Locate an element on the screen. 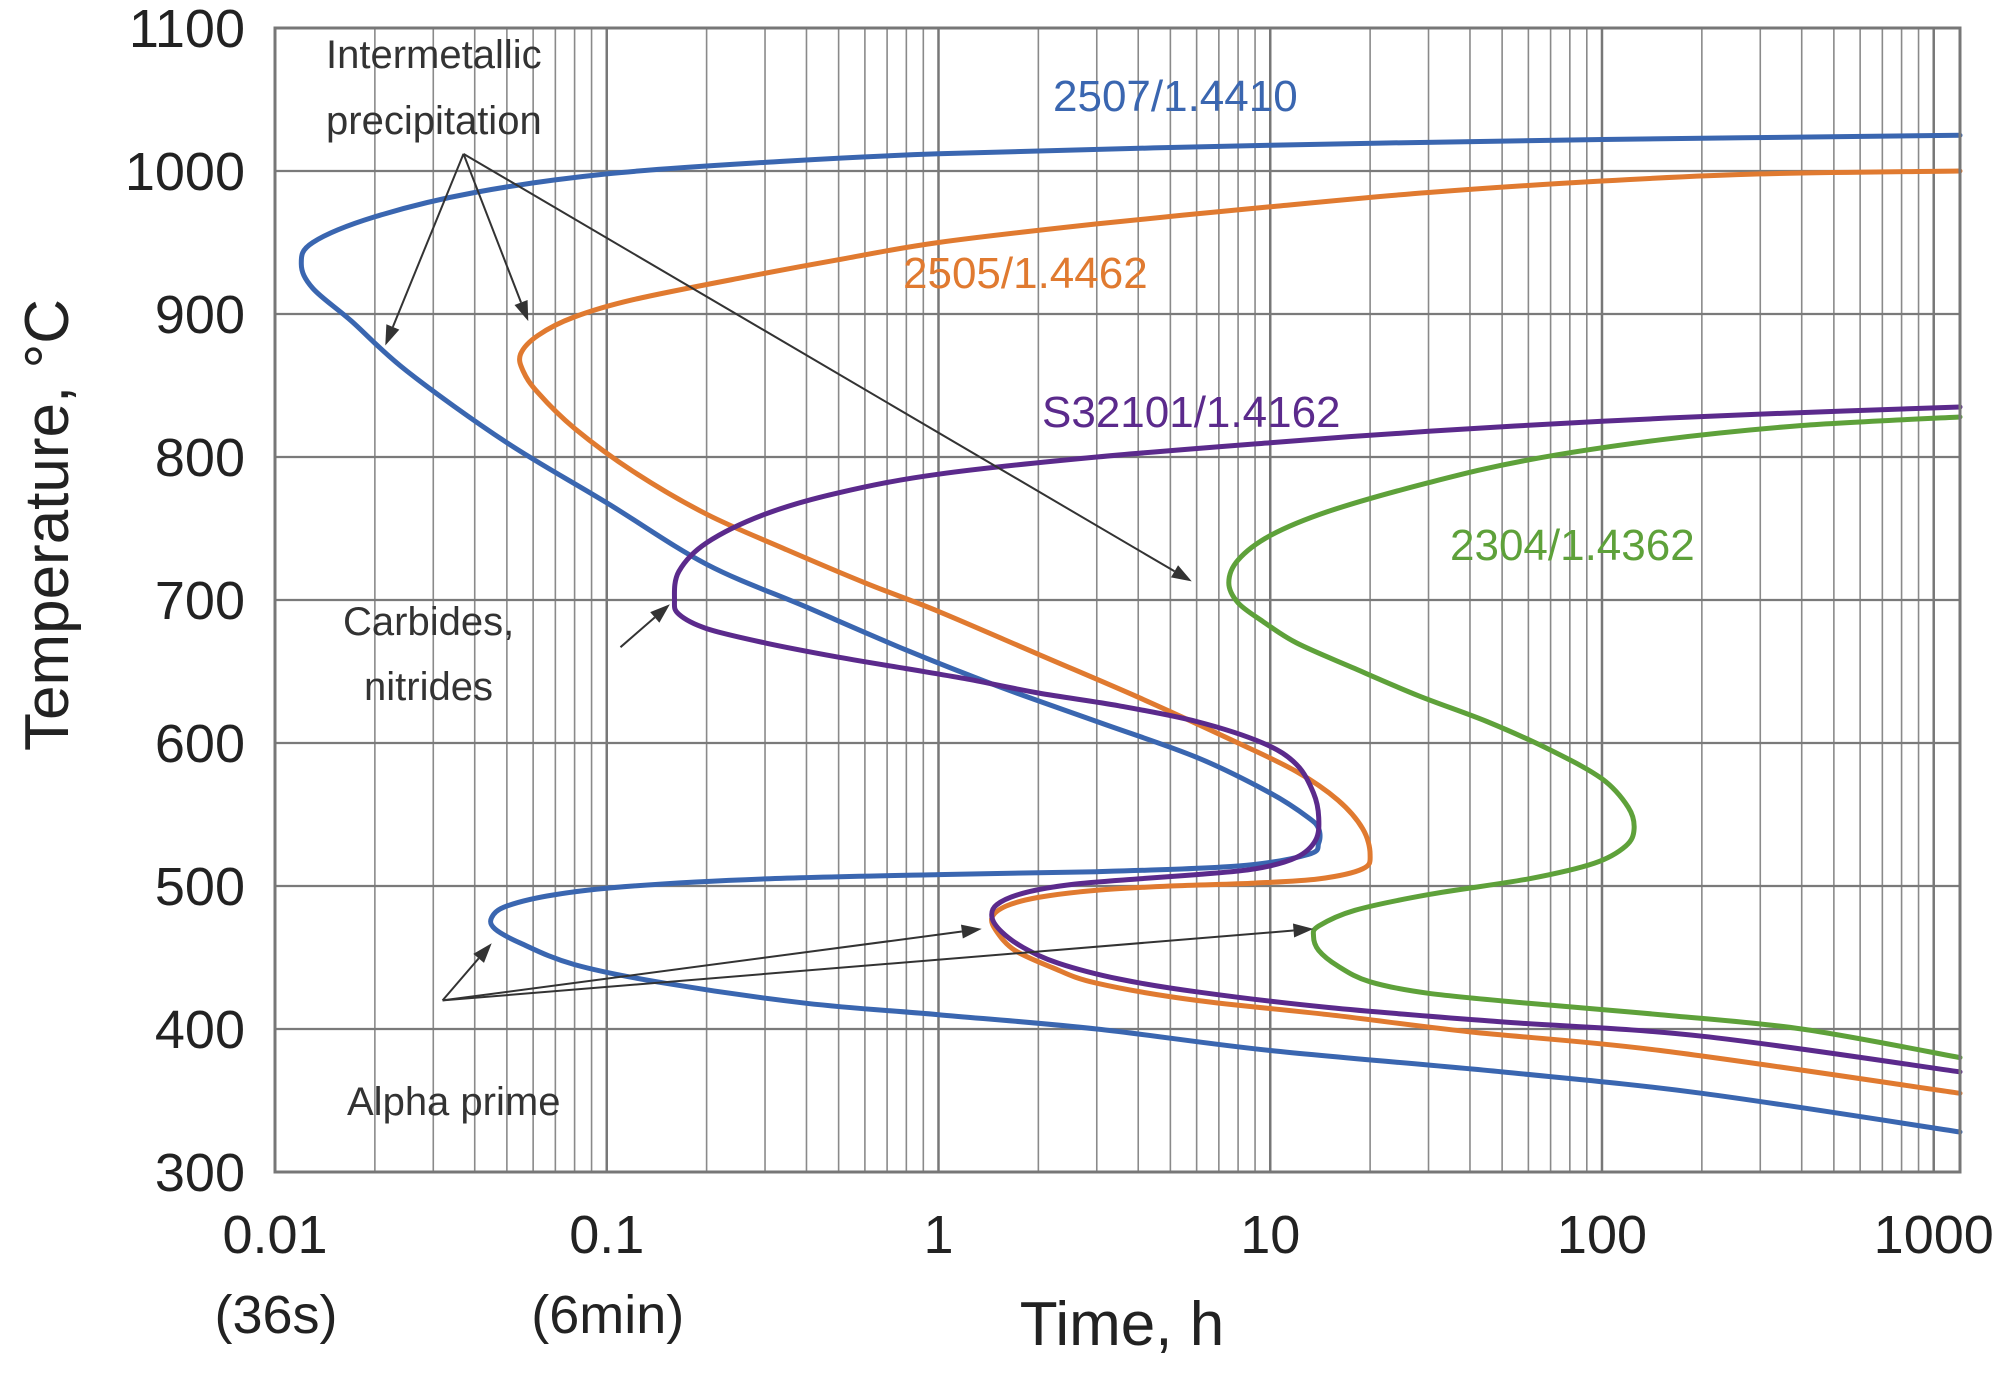 The width and height of the screenshot is (1998, 1378). y-axis-title: Temperature, °C is located at coordinates (47, 525).